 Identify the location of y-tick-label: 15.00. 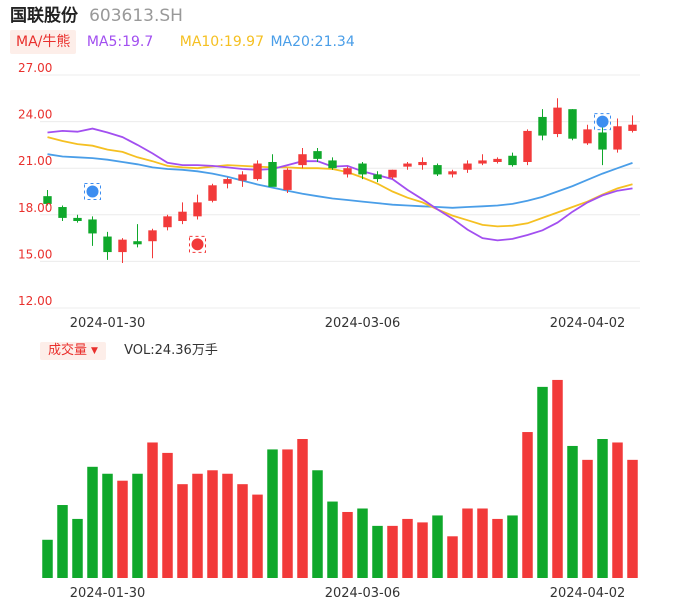
(35, 254).